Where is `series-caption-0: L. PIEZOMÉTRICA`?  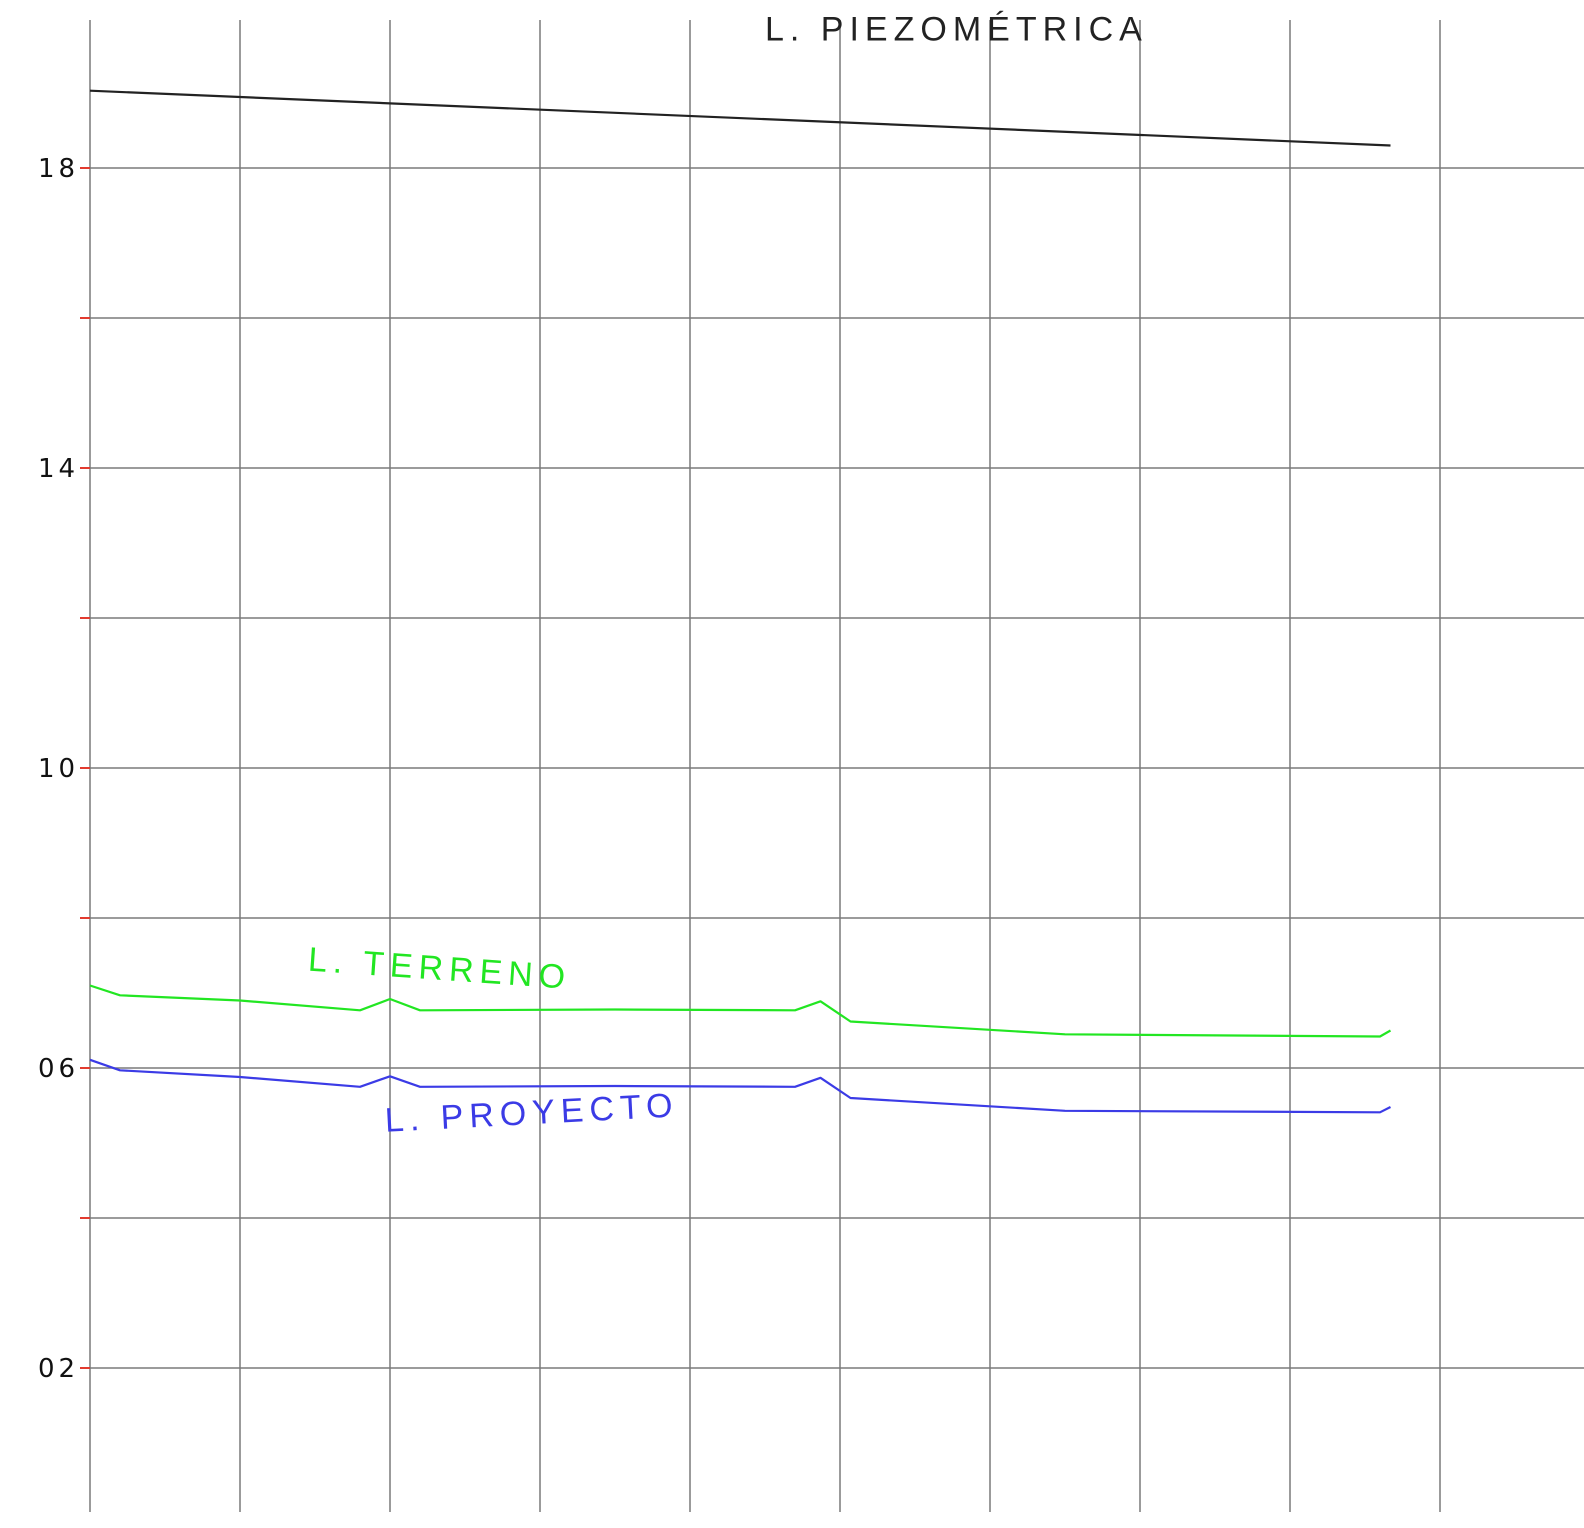
series-caption-0: L. PIEZOMÉTRICA is located at coordinates (956, 30).